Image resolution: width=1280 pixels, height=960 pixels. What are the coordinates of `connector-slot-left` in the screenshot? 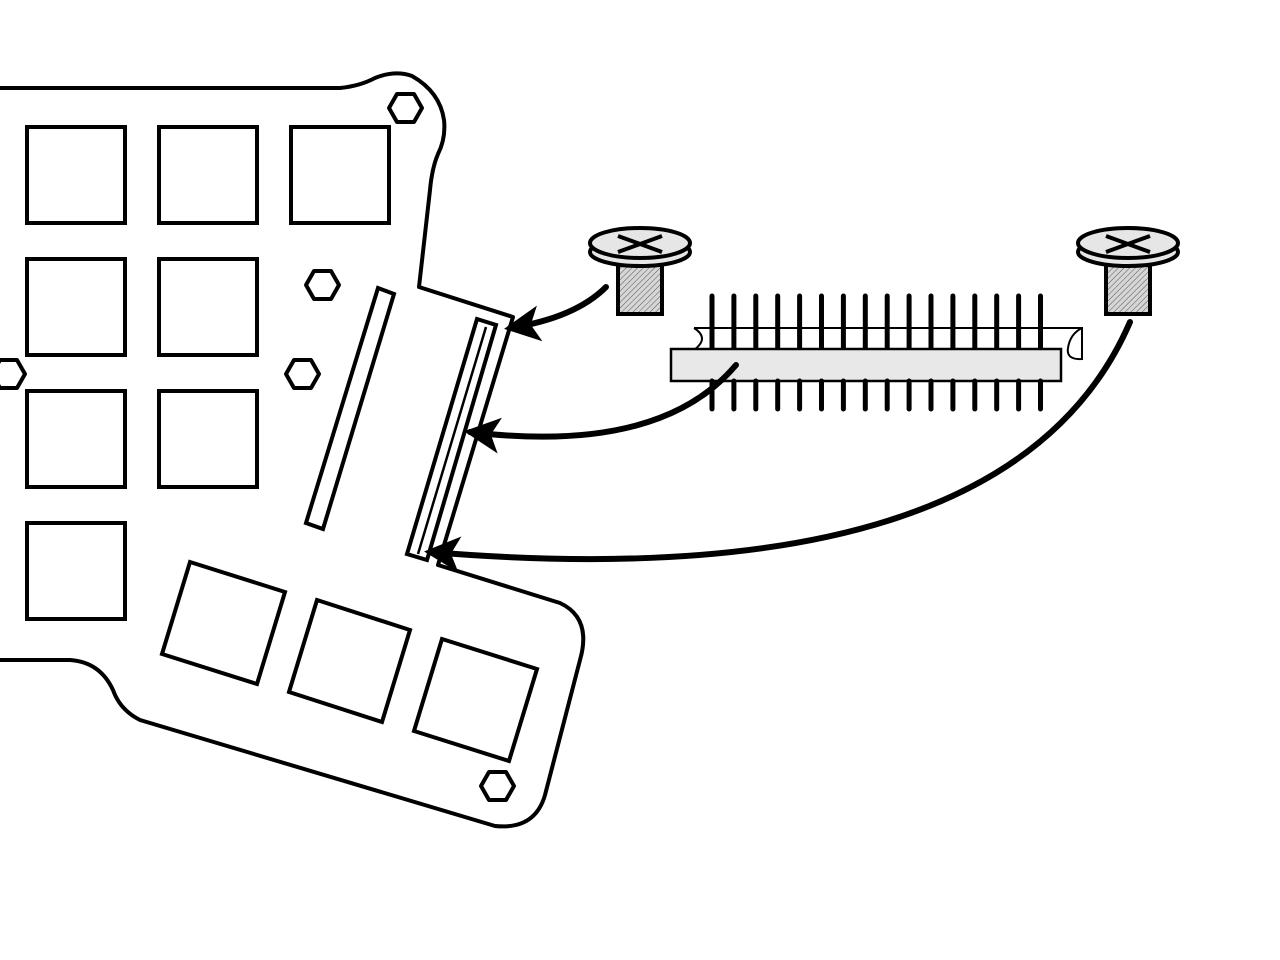 It's located at (350, 408).